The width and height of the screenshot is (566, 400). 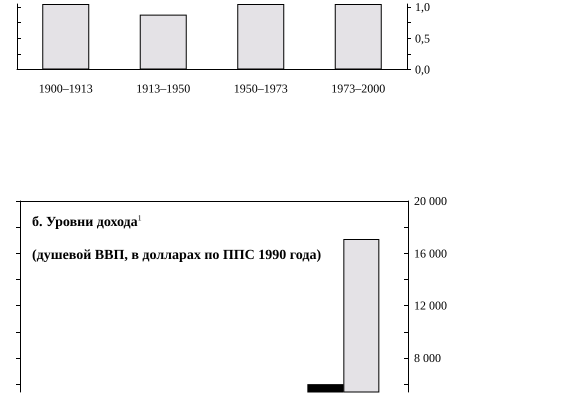 I want to click on y-tick-label: 20 000, so click(x=430, y=201).